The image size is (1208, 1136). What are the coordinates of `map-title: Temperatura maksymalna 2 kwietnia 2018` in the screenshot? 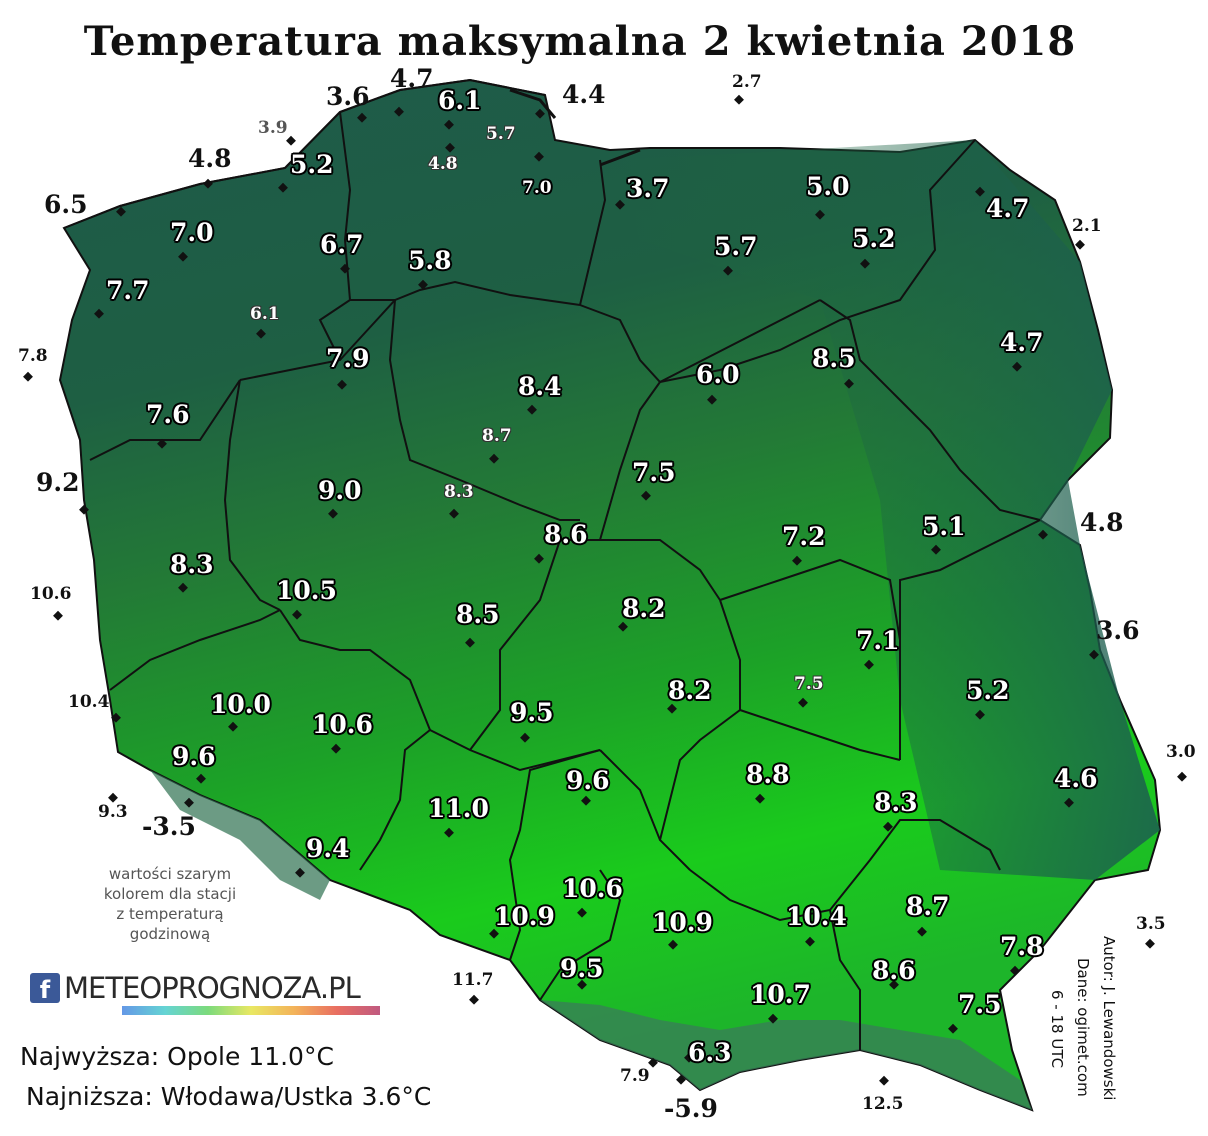 It's located at (580, 41).